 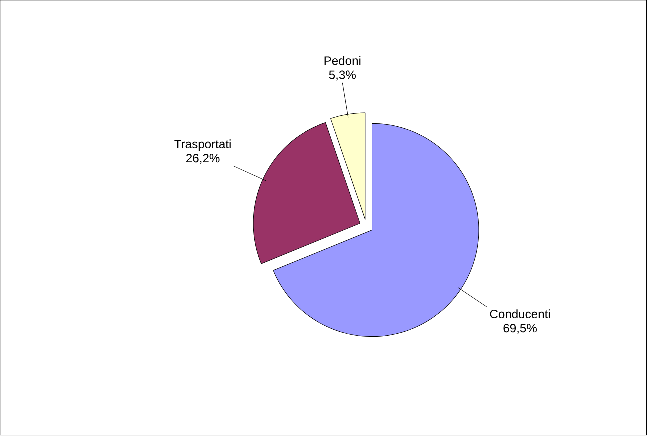 I want to click on data-label: 5,3%, so click(x=342, y=75).